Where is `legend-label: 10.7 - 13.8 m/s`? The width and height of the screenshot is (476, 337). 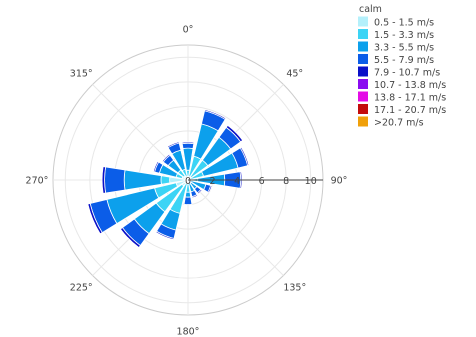
legend-label: 10.7 - 13.8 m/s is located at coordinates (410, 85).